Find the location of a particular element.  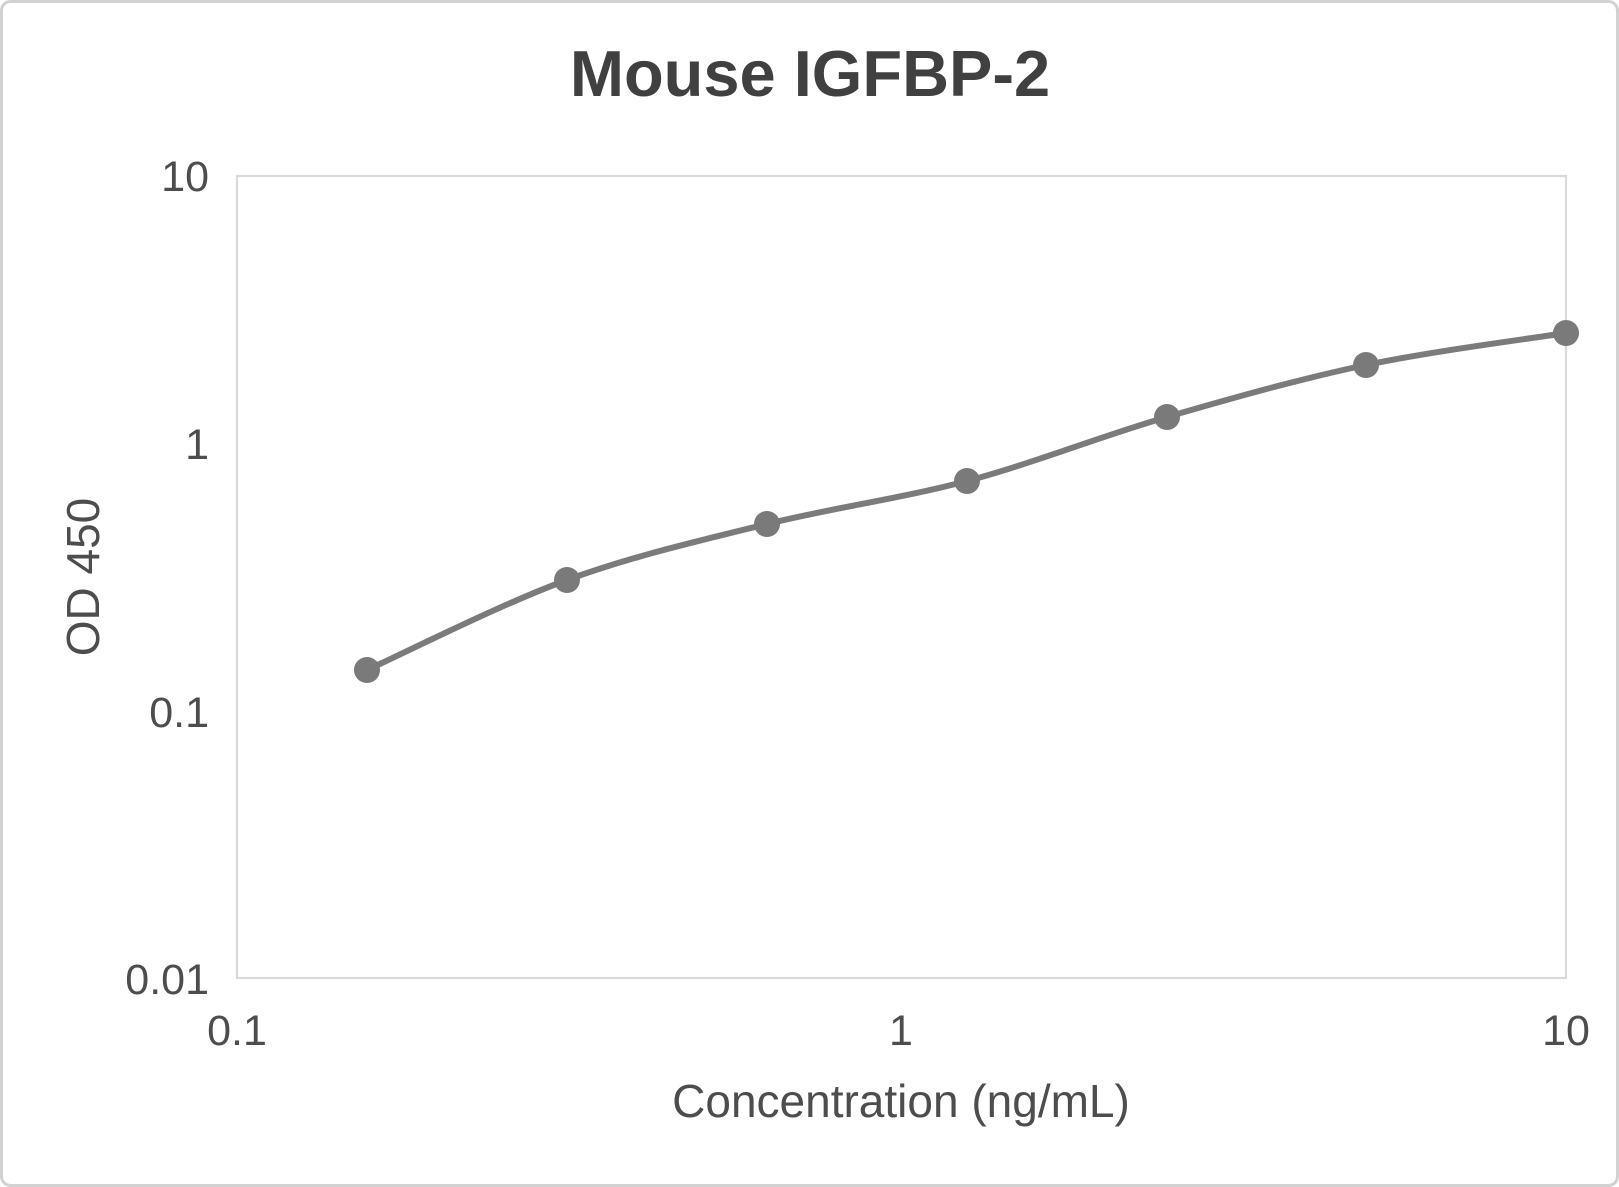

svg-text: Mouse IGFBP-2 is located at coordinates (810, 73).